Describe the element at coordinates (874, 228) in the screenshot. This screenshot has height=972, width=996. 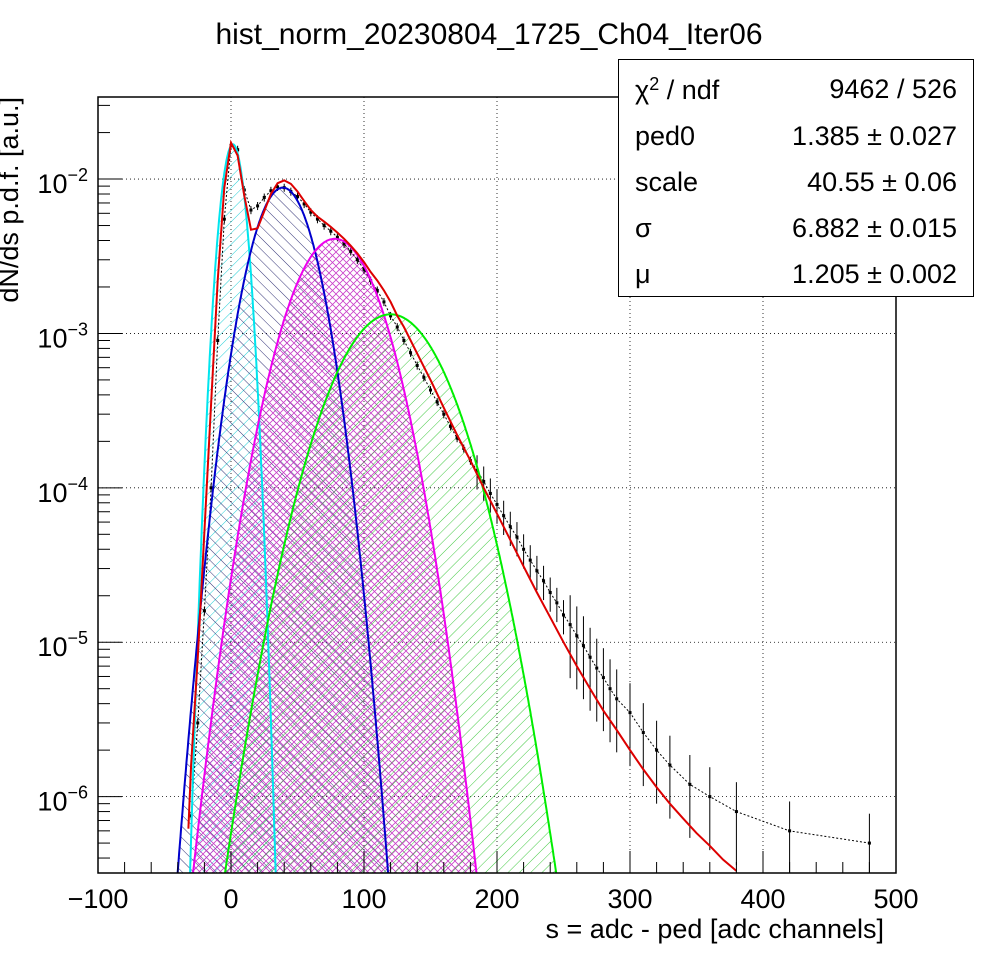
I see `stats-value: 6.882 ± 0.015` at that location.